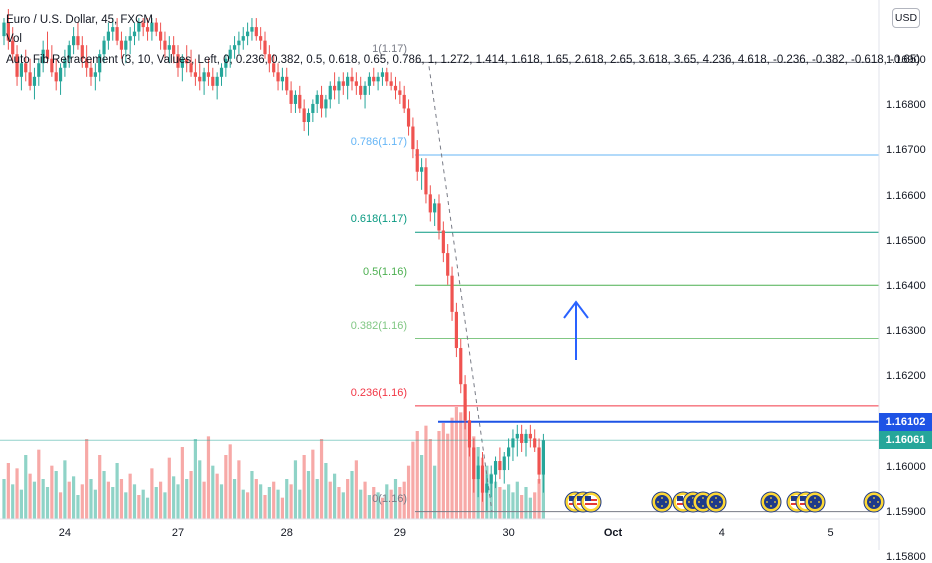 This screenshot has height=563, width=932. I want to click on volume-label: Vol, so click(14, 39).